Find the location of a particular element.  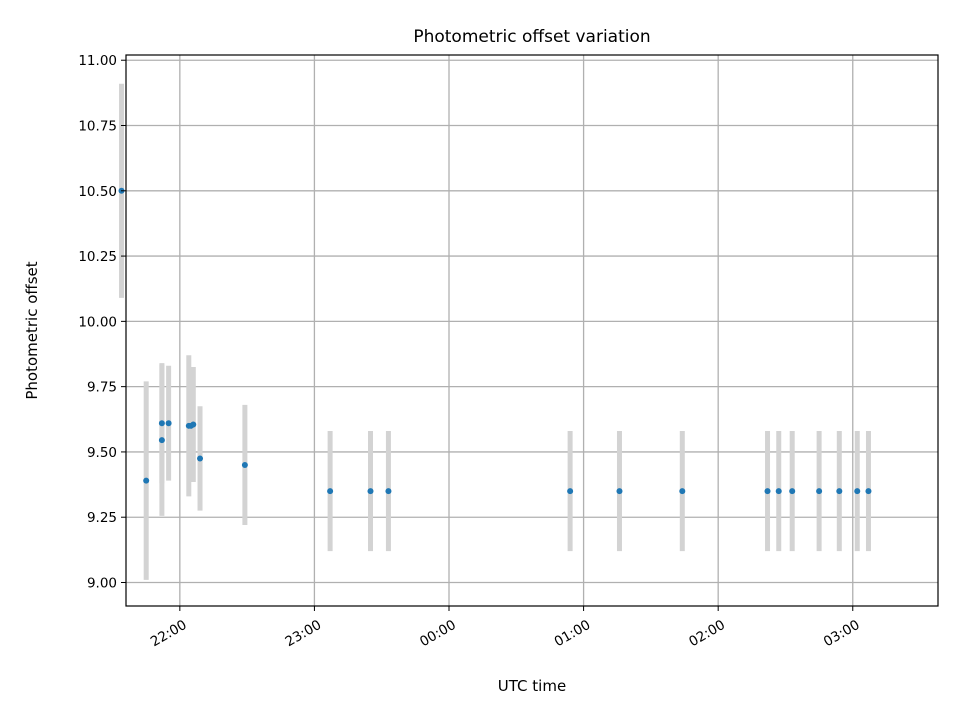

y-tick-label: 11.00 is located at coordinates (97, 61).